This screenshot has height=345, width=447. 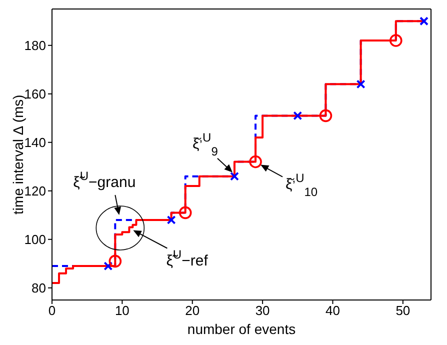 What do you see at coordinates (403, 310) in the screenshot?
I see `x-tick-label: 50` at bounding box center [403, 310].